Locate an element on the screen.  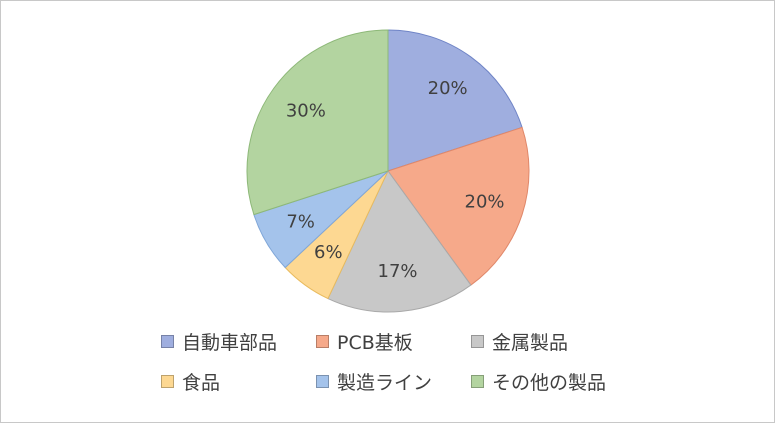
legend-label: 製造ライン is located at coordinates (385, 382).